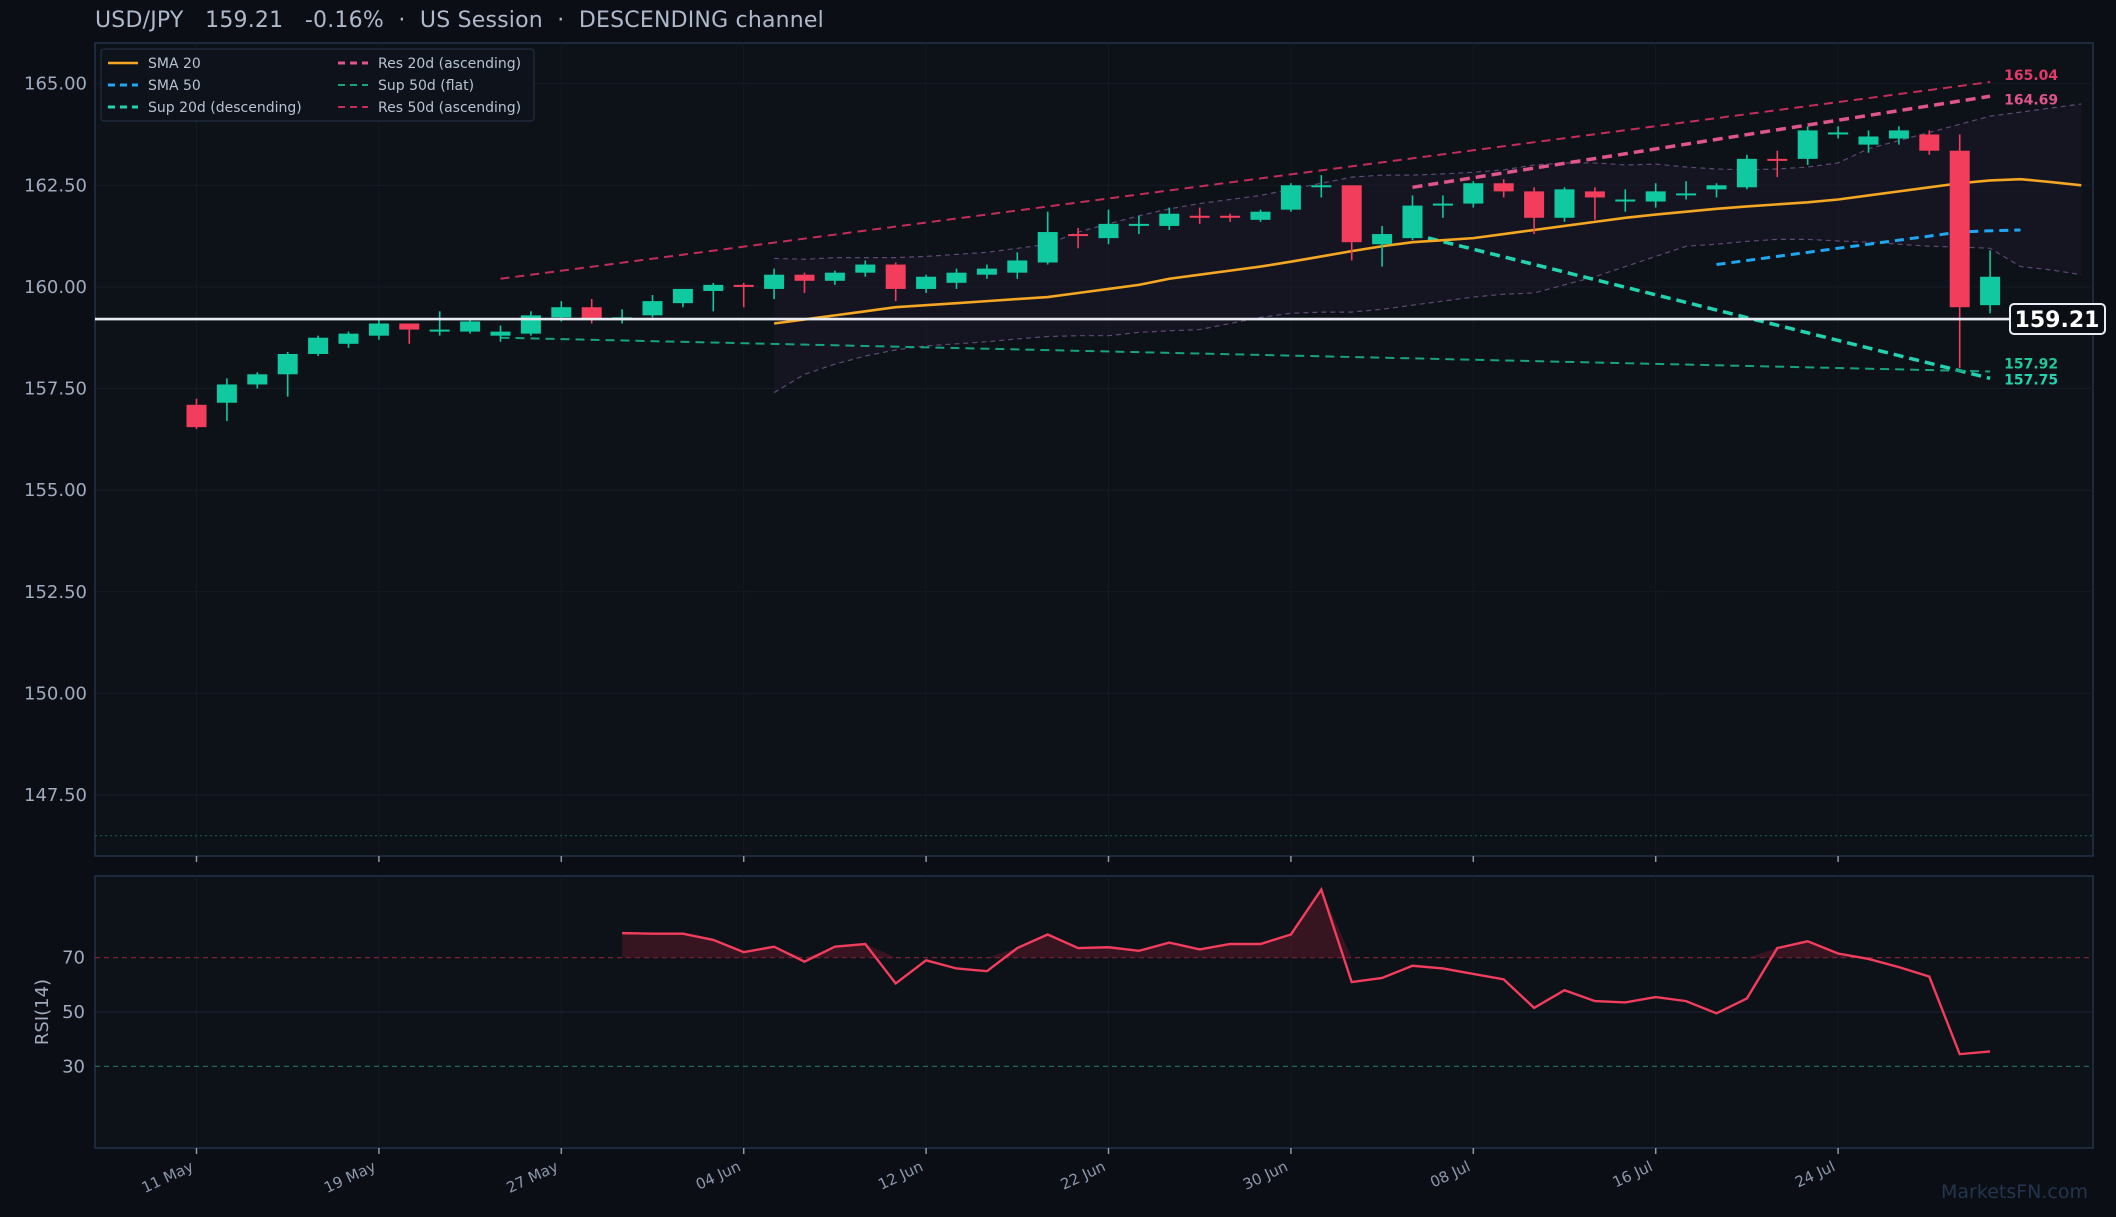 The height and width of the screenshot is (1217, 2116). Describe the element at coordinates (55, 490) in the screenshot. I see `price-tick-label: 155.00` at that location.